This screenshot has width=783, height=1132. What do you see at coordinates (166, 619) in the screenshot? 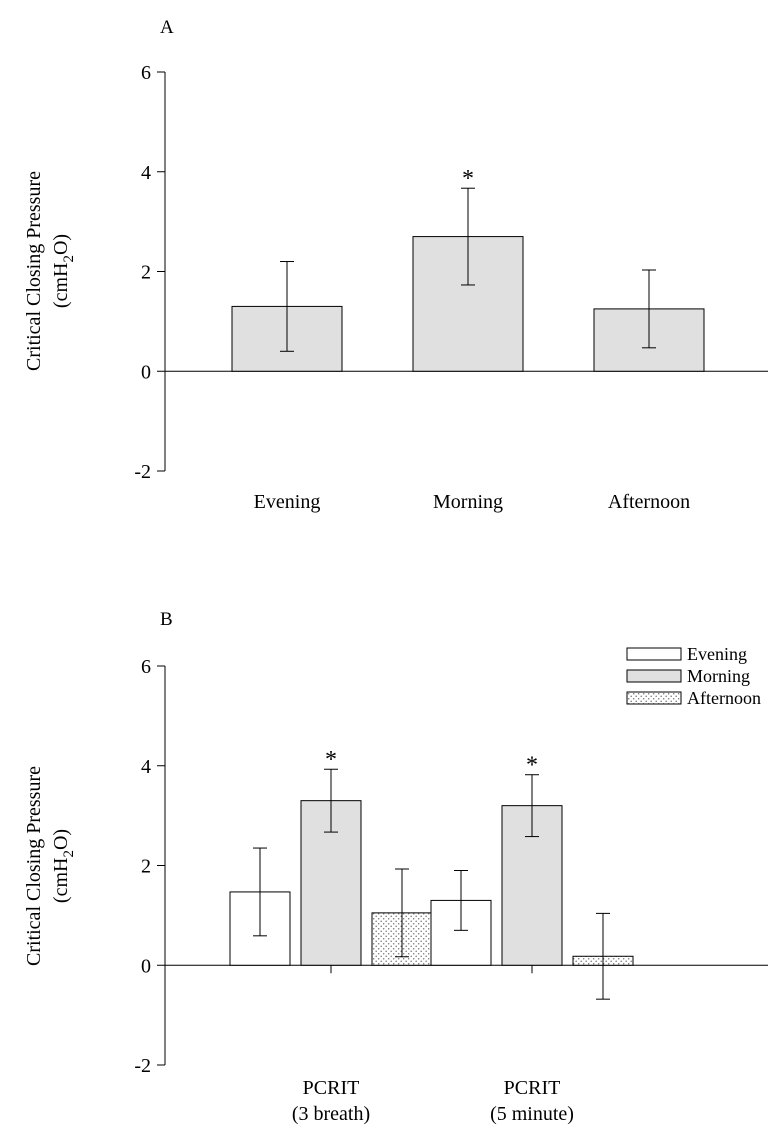
I see `panel-label-b: B` at bounding box center [166, 619].